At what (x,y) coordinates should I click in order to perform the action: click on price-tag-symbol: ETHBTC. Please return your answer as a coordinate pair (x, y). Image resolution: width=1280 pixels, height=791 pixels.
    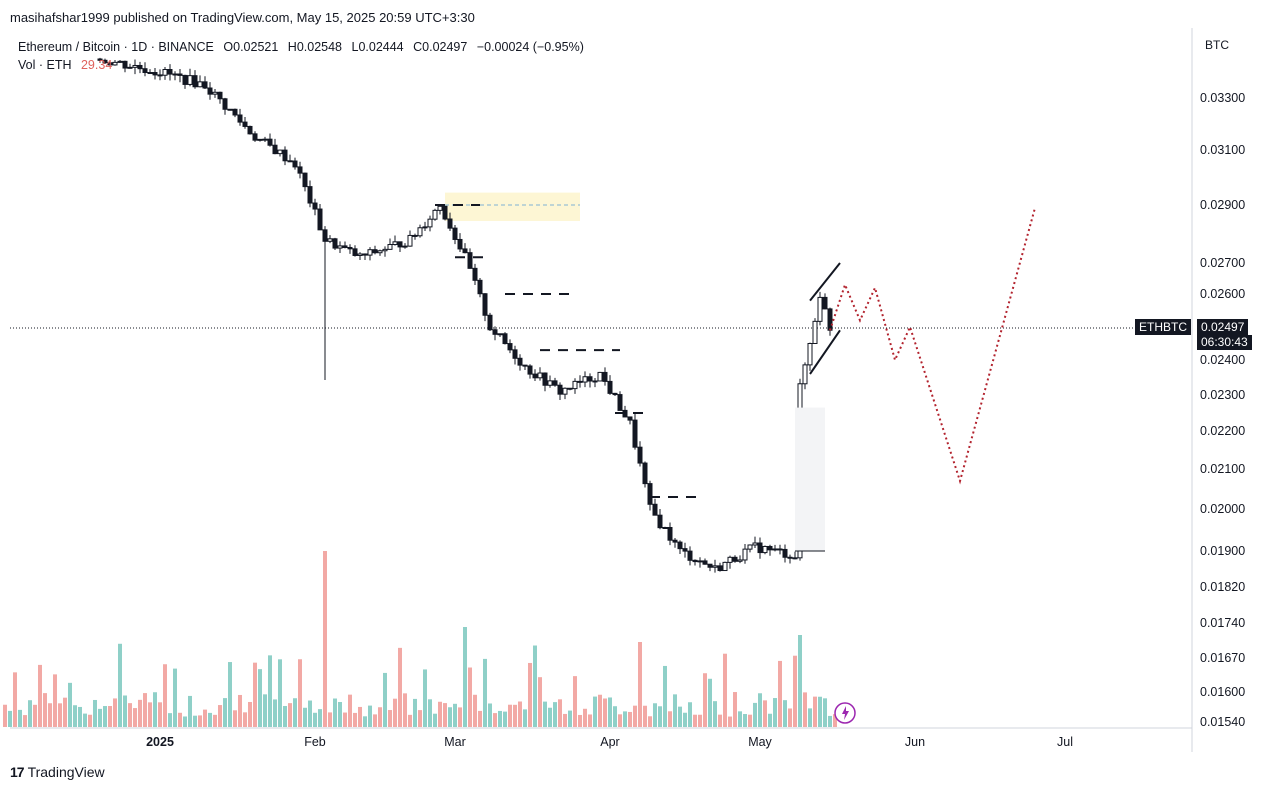
    Looking at the image, I should click on (1163, 327).